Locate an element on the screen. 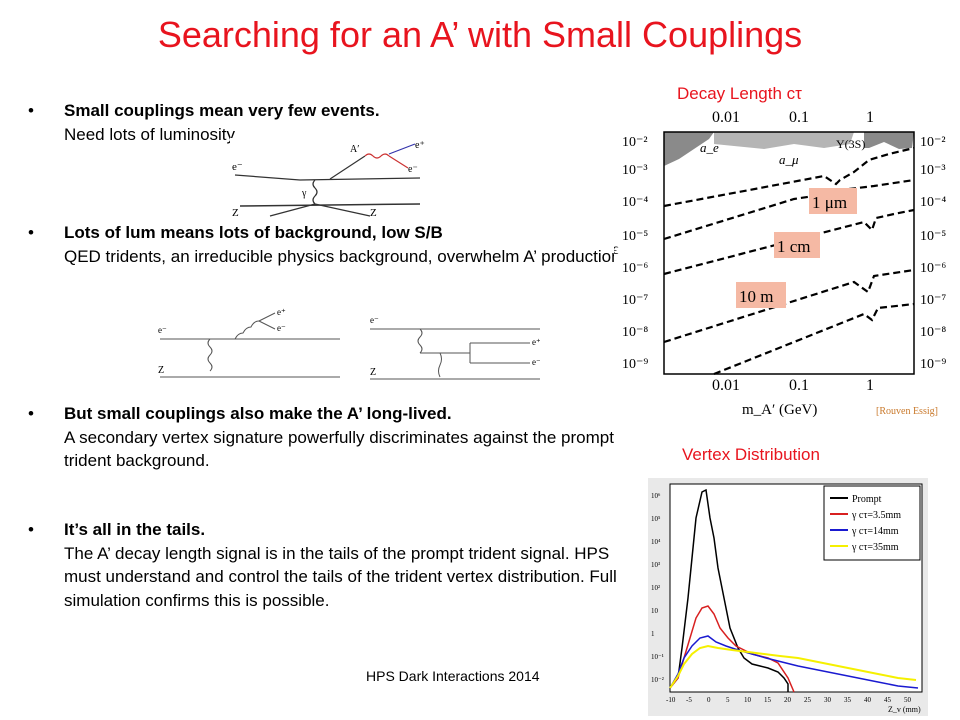 This screenshot has width=960, height=720. decay-credit: [Rouven Essig] is located at coordinates (907, 411).